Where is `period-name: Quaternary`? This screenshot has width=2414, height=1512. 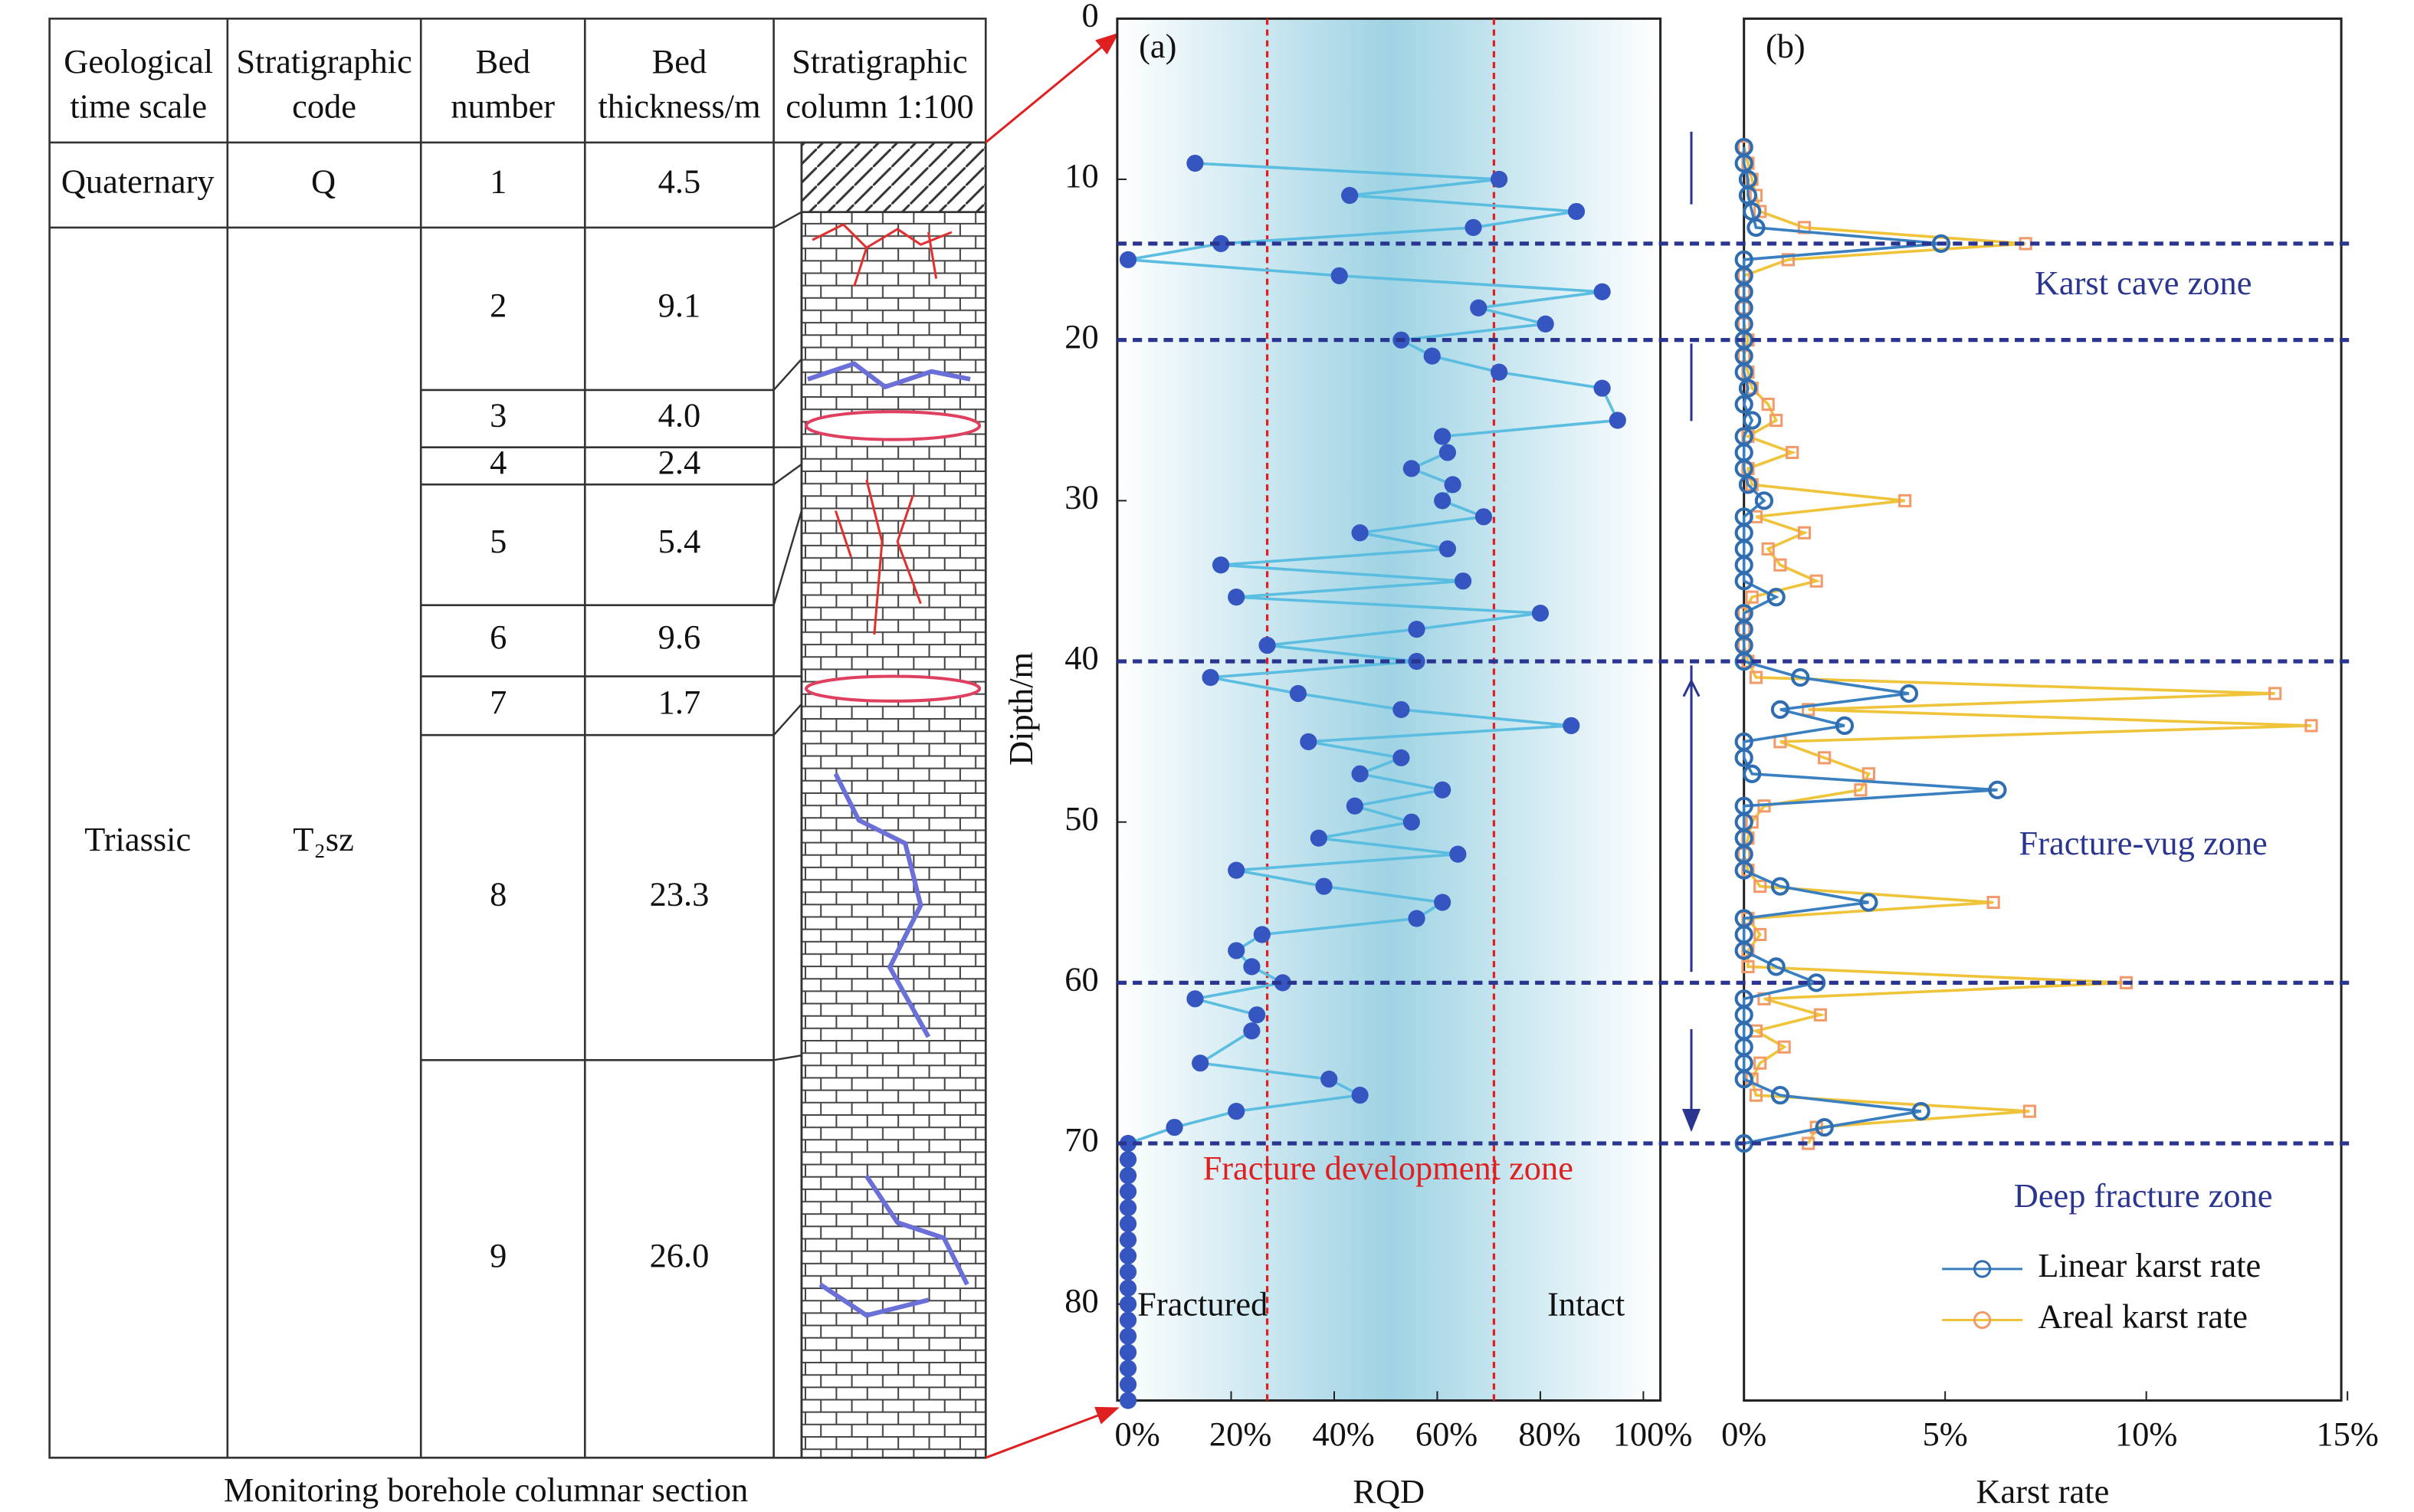 period-name: Quaternary is located at coordinates (138, 181).